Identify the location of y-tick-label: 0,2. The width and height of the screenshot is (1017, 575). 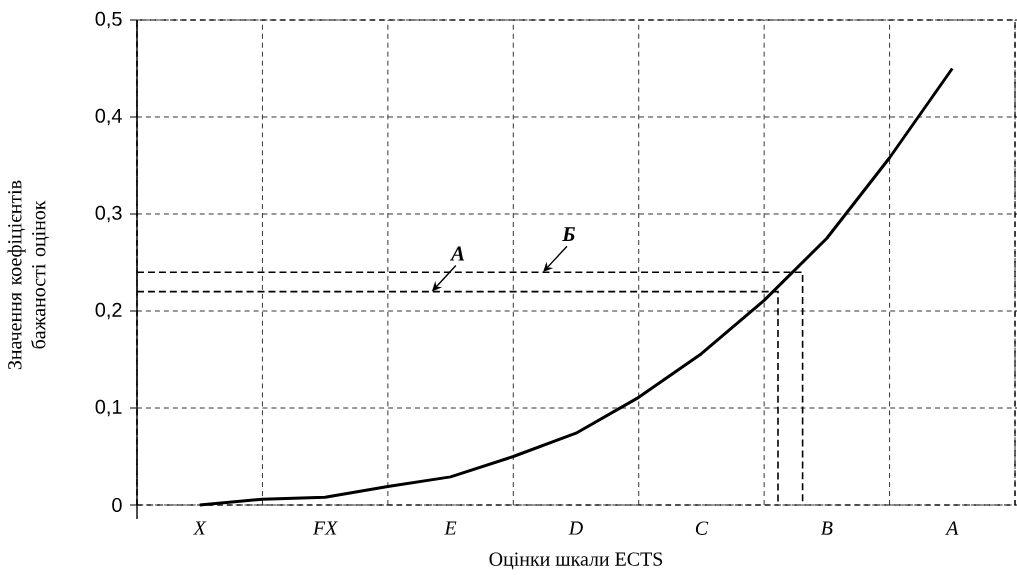
(108, 311).